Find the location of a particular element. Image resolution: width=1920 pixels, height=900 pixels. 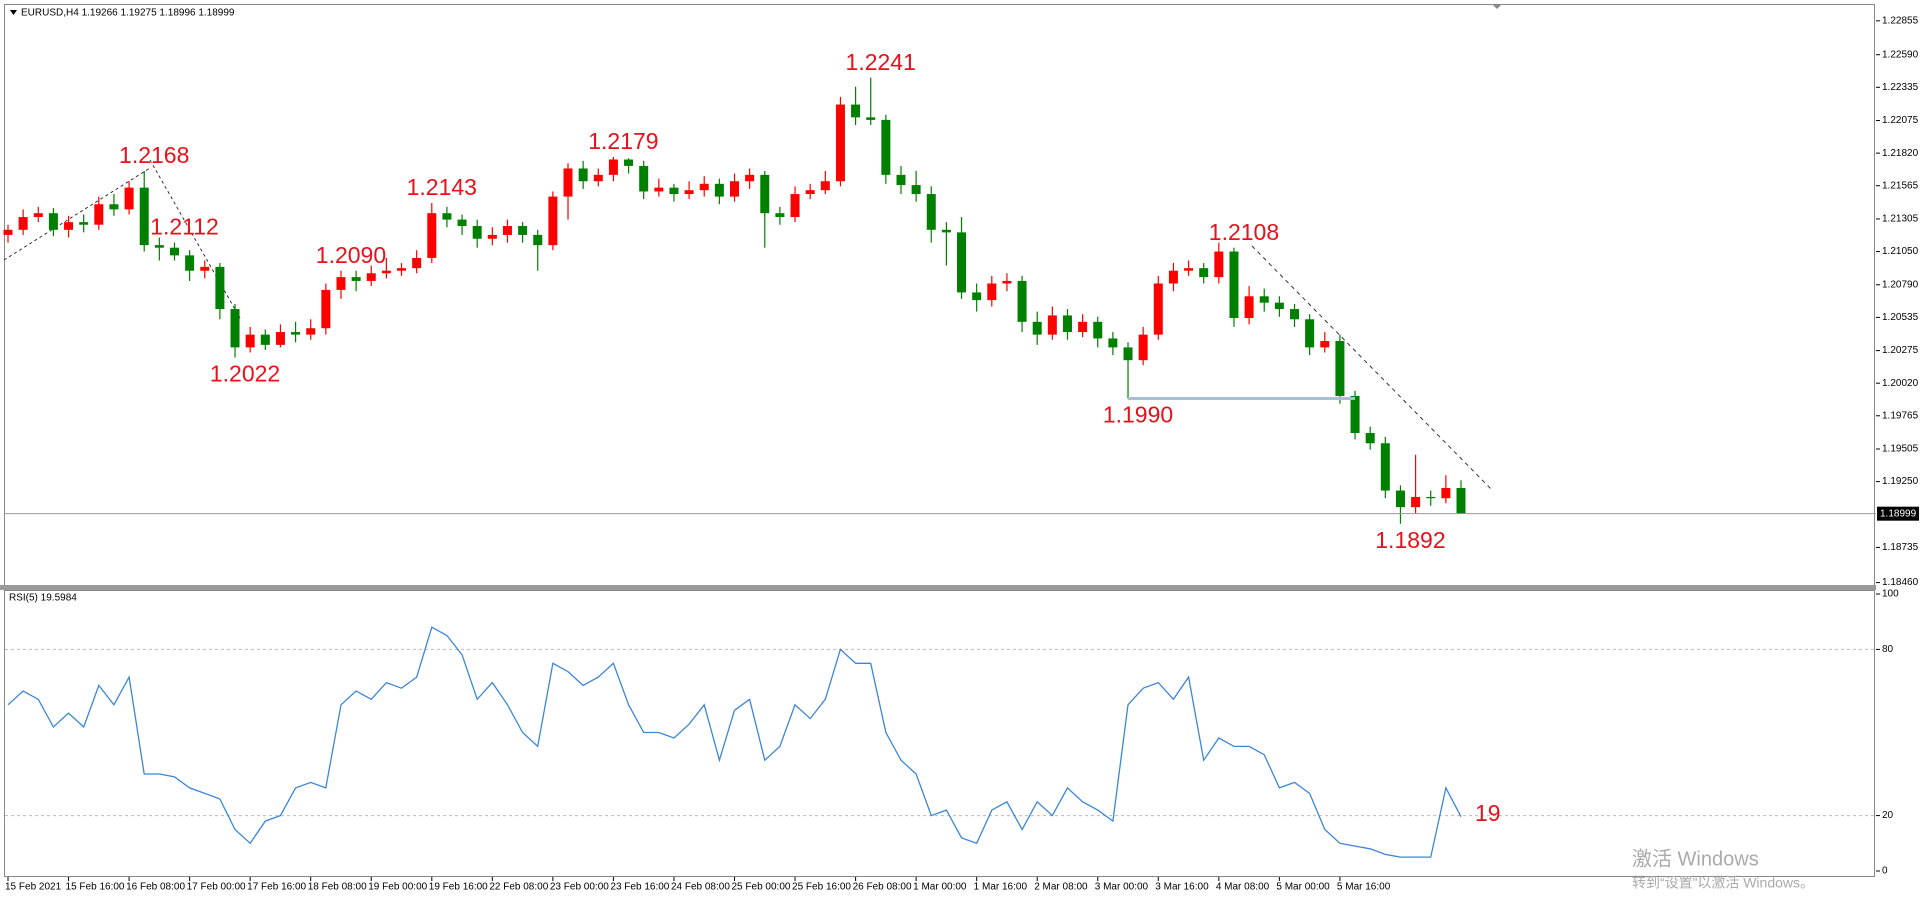

y-tick-label: 1.20020 is located at coordinates (1900, 383).